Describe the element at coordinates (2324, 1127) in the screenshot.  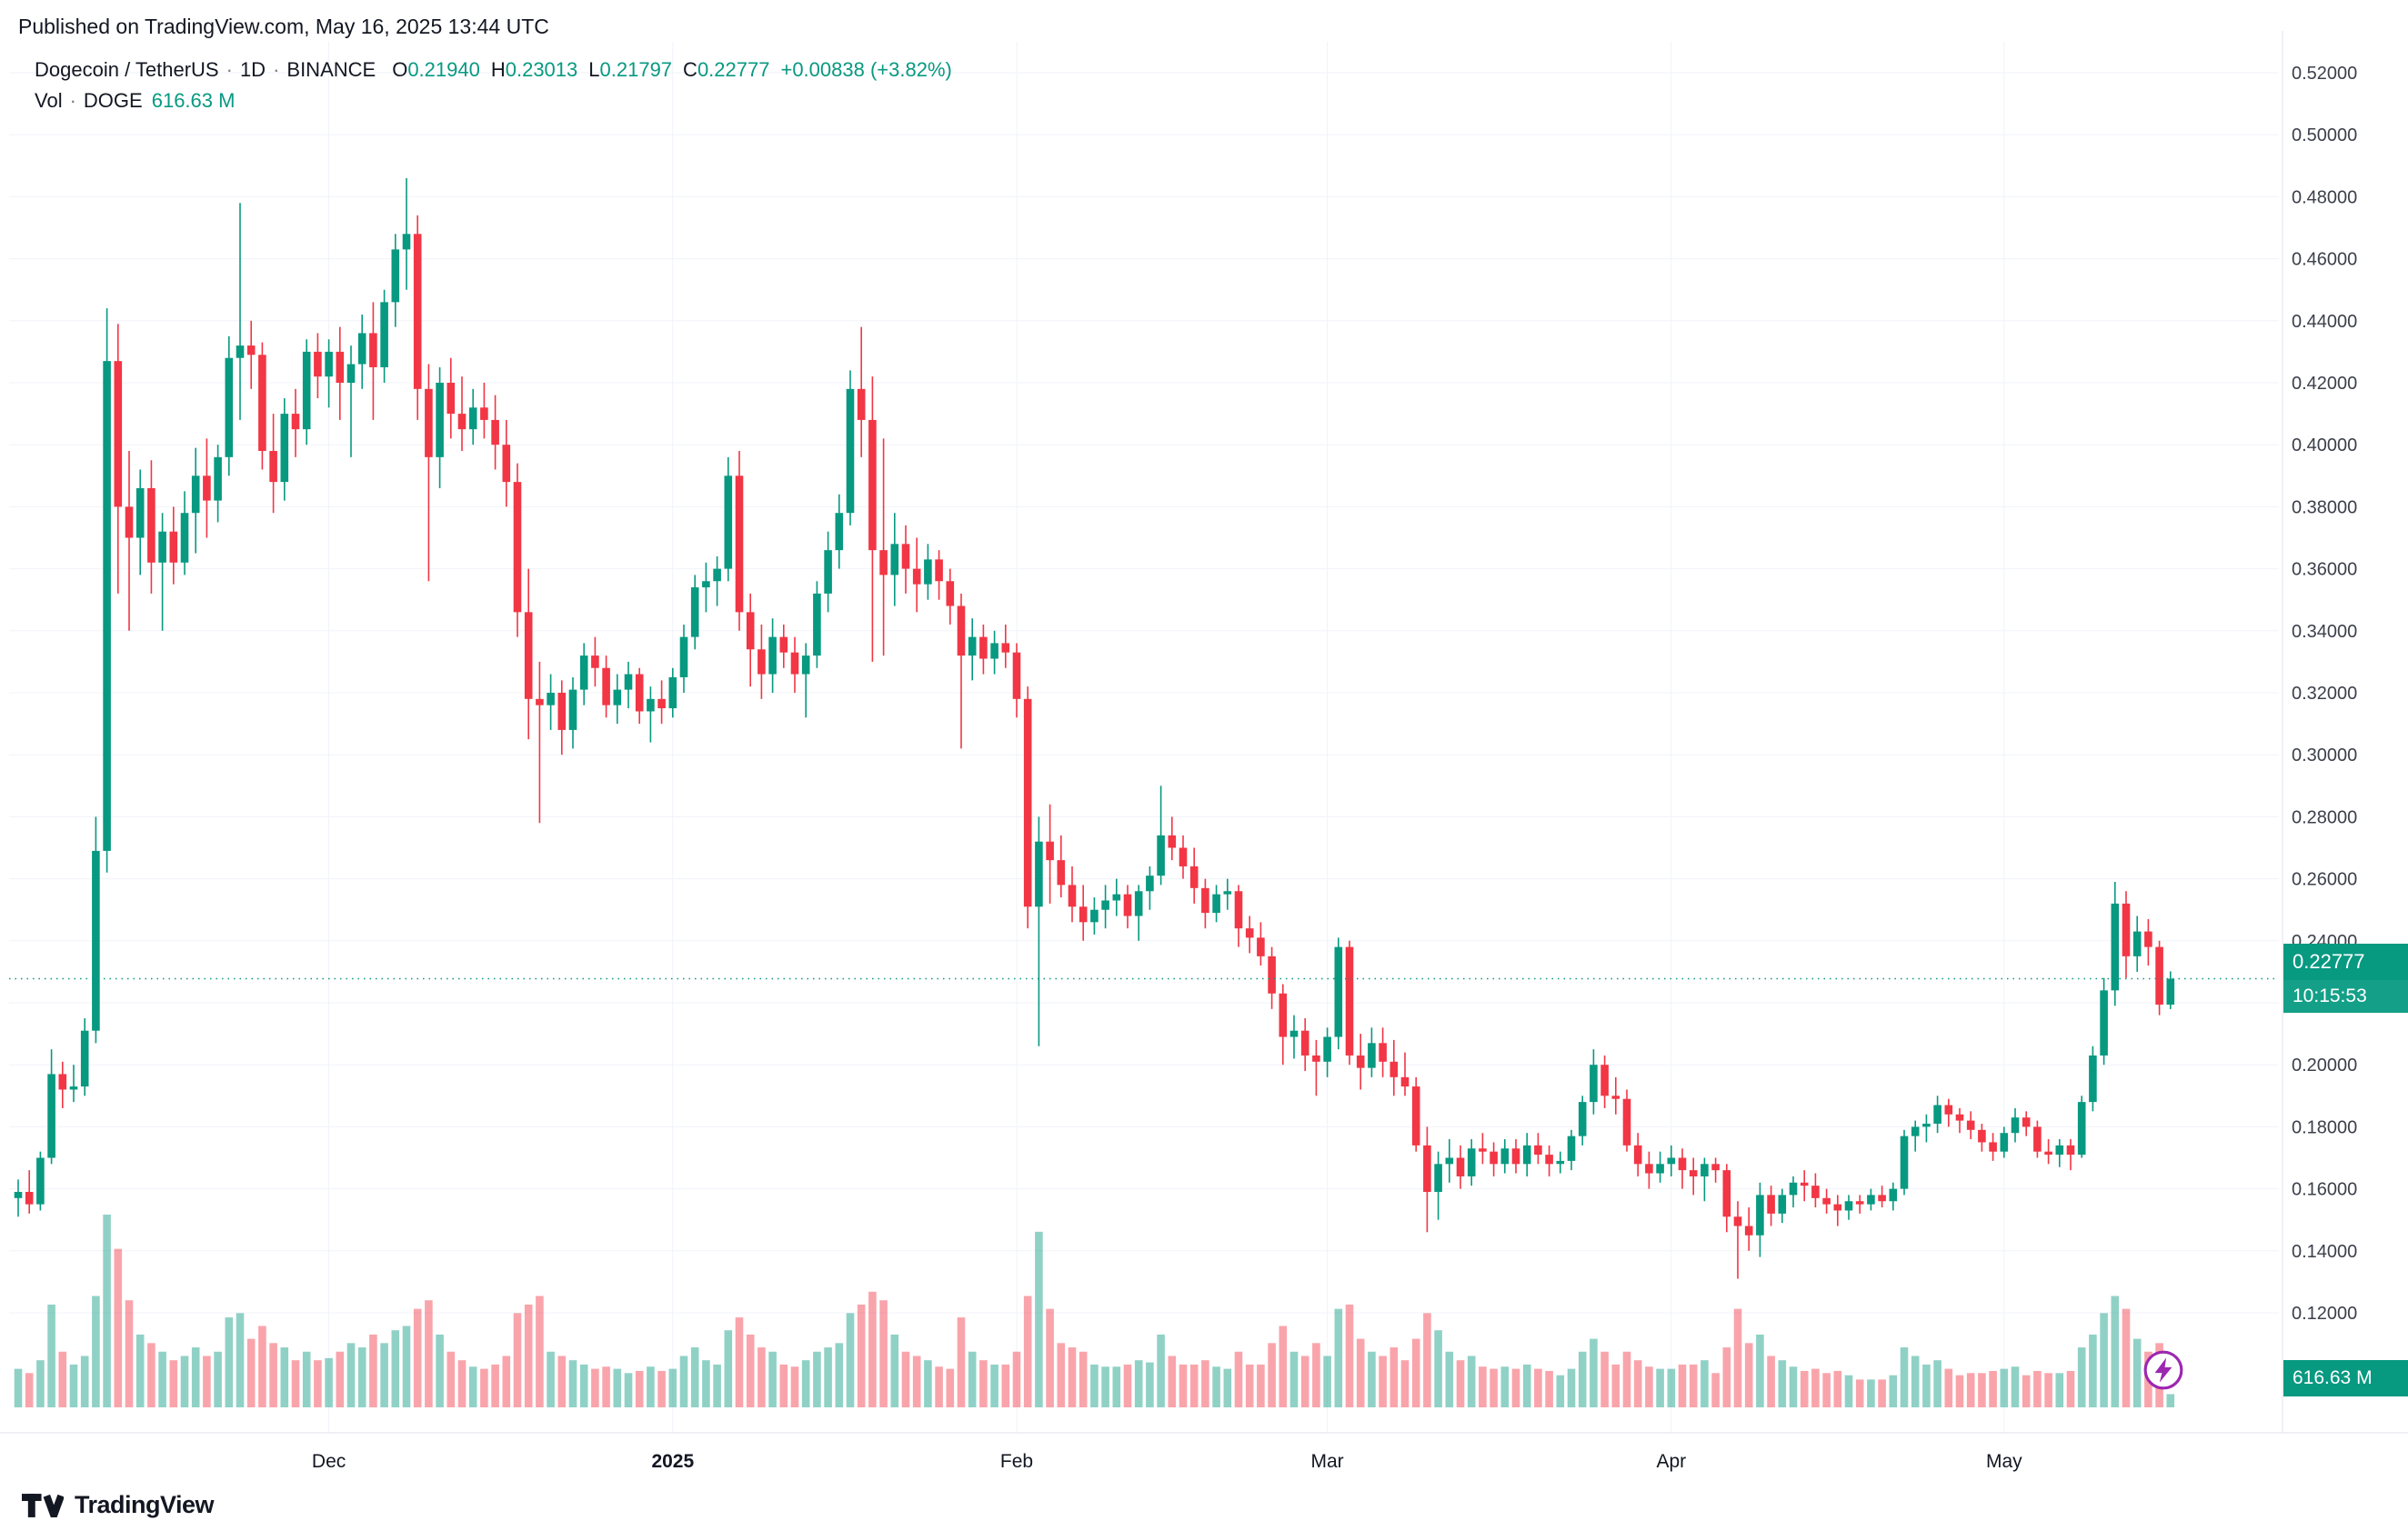
I see `price-axis-label: 0.18000` at that location.